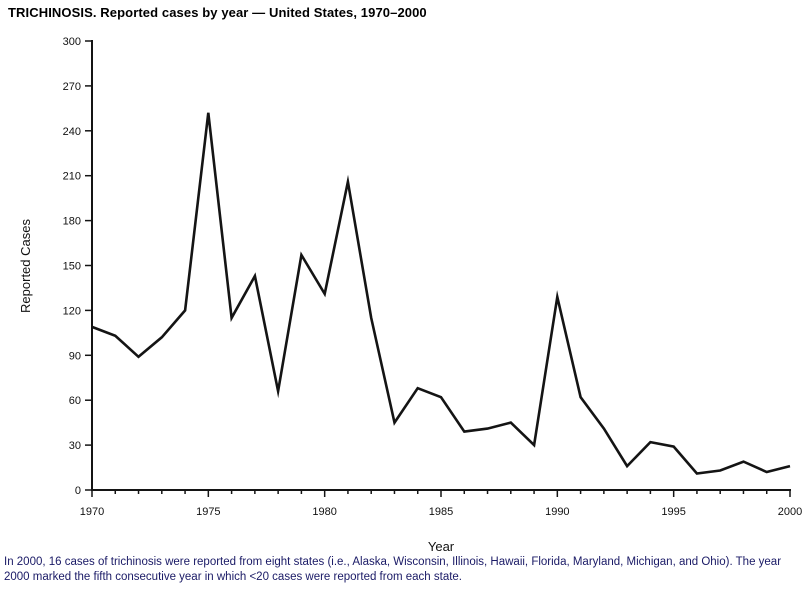  I want to click on y-tick-label: 30, so click(75, 446).